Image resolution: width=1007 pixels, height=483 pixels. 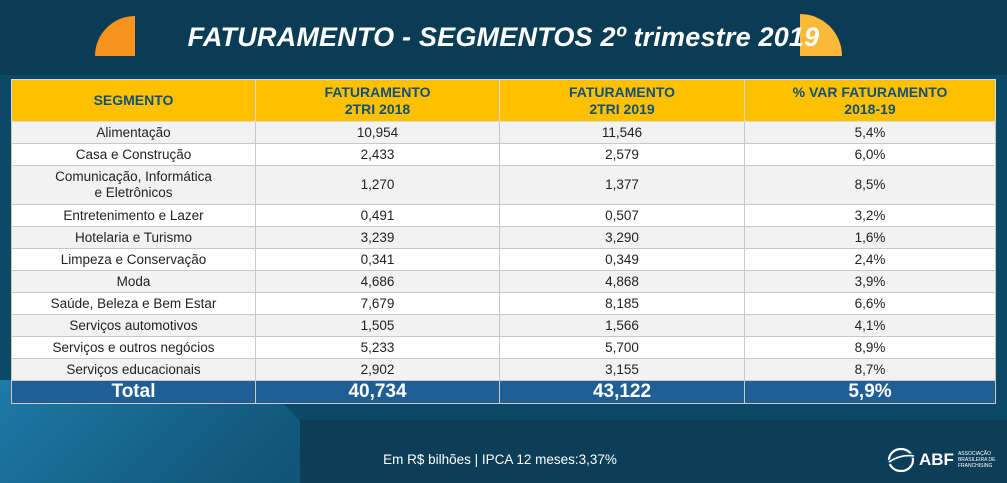 I want to click on table-row: Hotelaria e Turismo 3,239 3,290 1,6%, so click(x=503, y=237).